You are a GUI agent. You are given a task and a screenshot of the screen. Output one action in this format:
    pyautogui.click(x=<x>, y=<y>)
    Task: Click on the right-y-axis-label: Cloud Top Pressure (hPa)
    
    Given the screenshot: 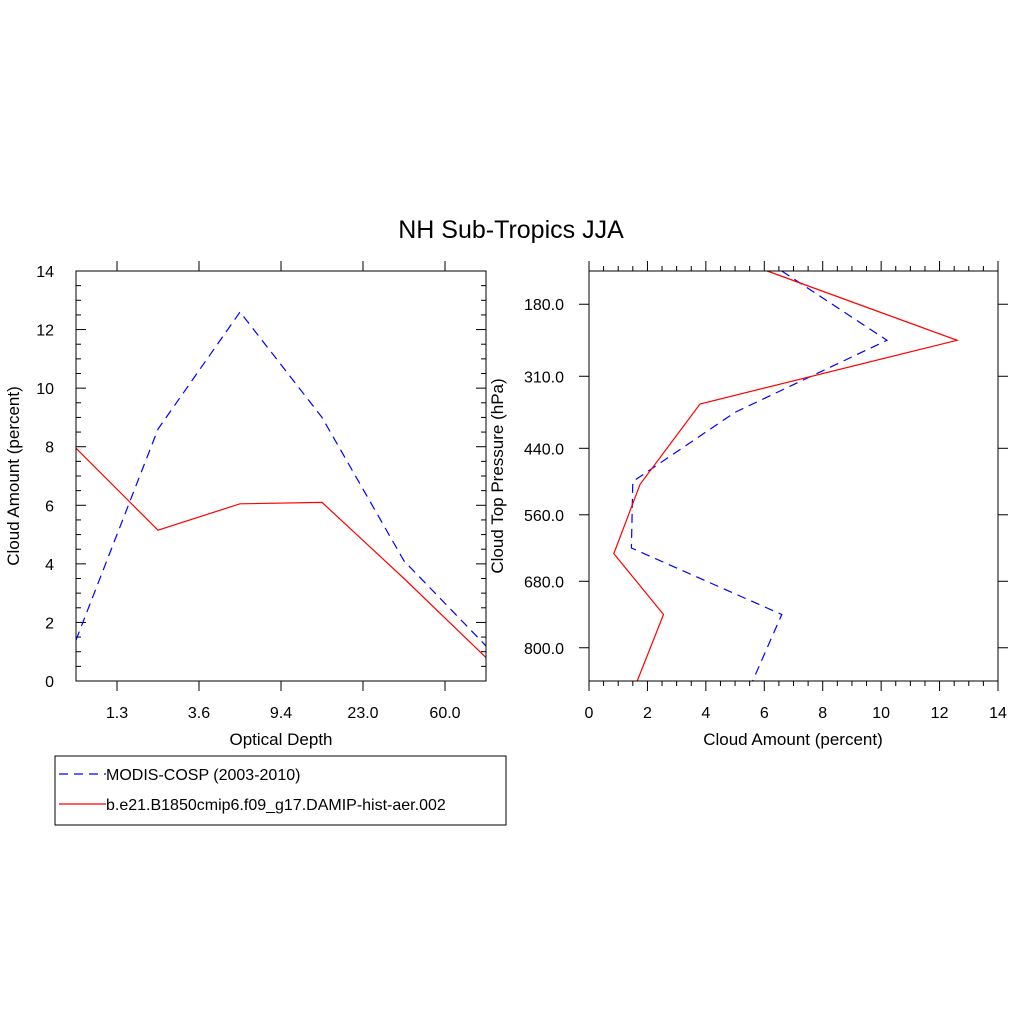 What is the action you would take?
    pyautogui.click(x=497, y=475)
    